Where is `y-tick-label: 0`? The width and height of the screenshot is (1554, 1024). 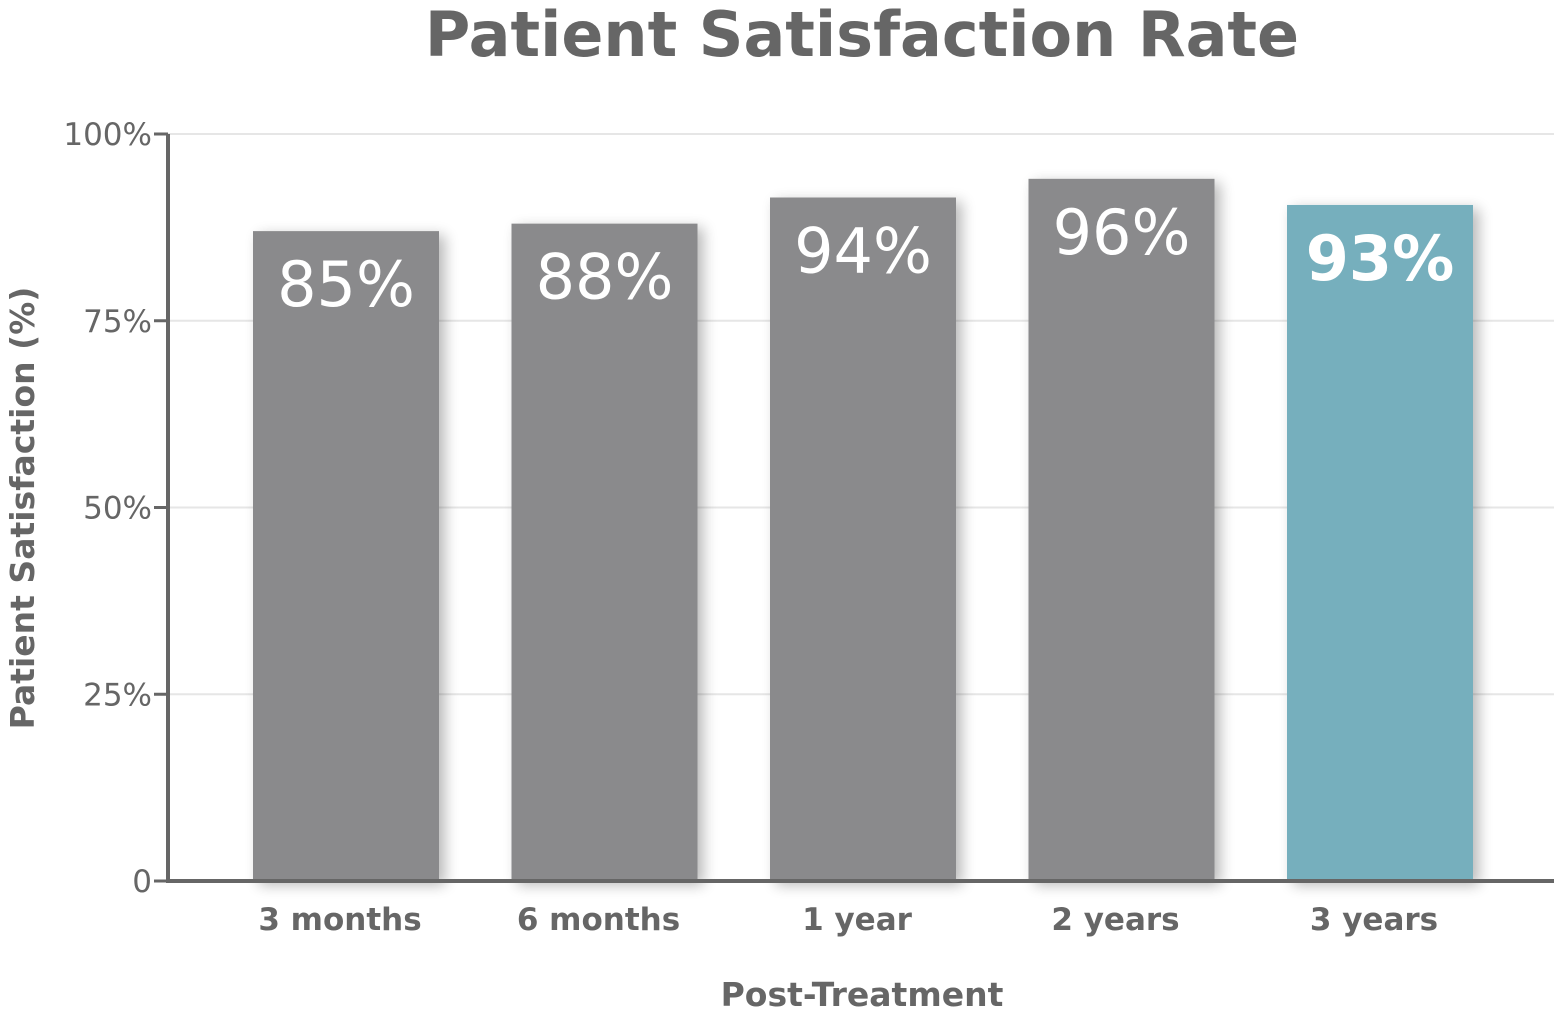
y-tick-label: 0 is located at coordinates (142, 882).